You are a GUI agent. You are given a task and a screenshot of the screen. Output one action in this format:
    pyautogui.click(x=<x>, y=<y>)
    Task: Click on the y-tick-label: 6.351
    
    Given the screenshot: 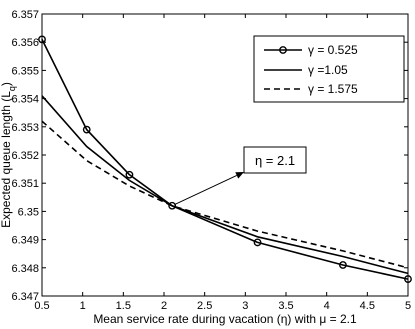 What is the action you would take?
    pyautogui.click(x=25, y=184)
    